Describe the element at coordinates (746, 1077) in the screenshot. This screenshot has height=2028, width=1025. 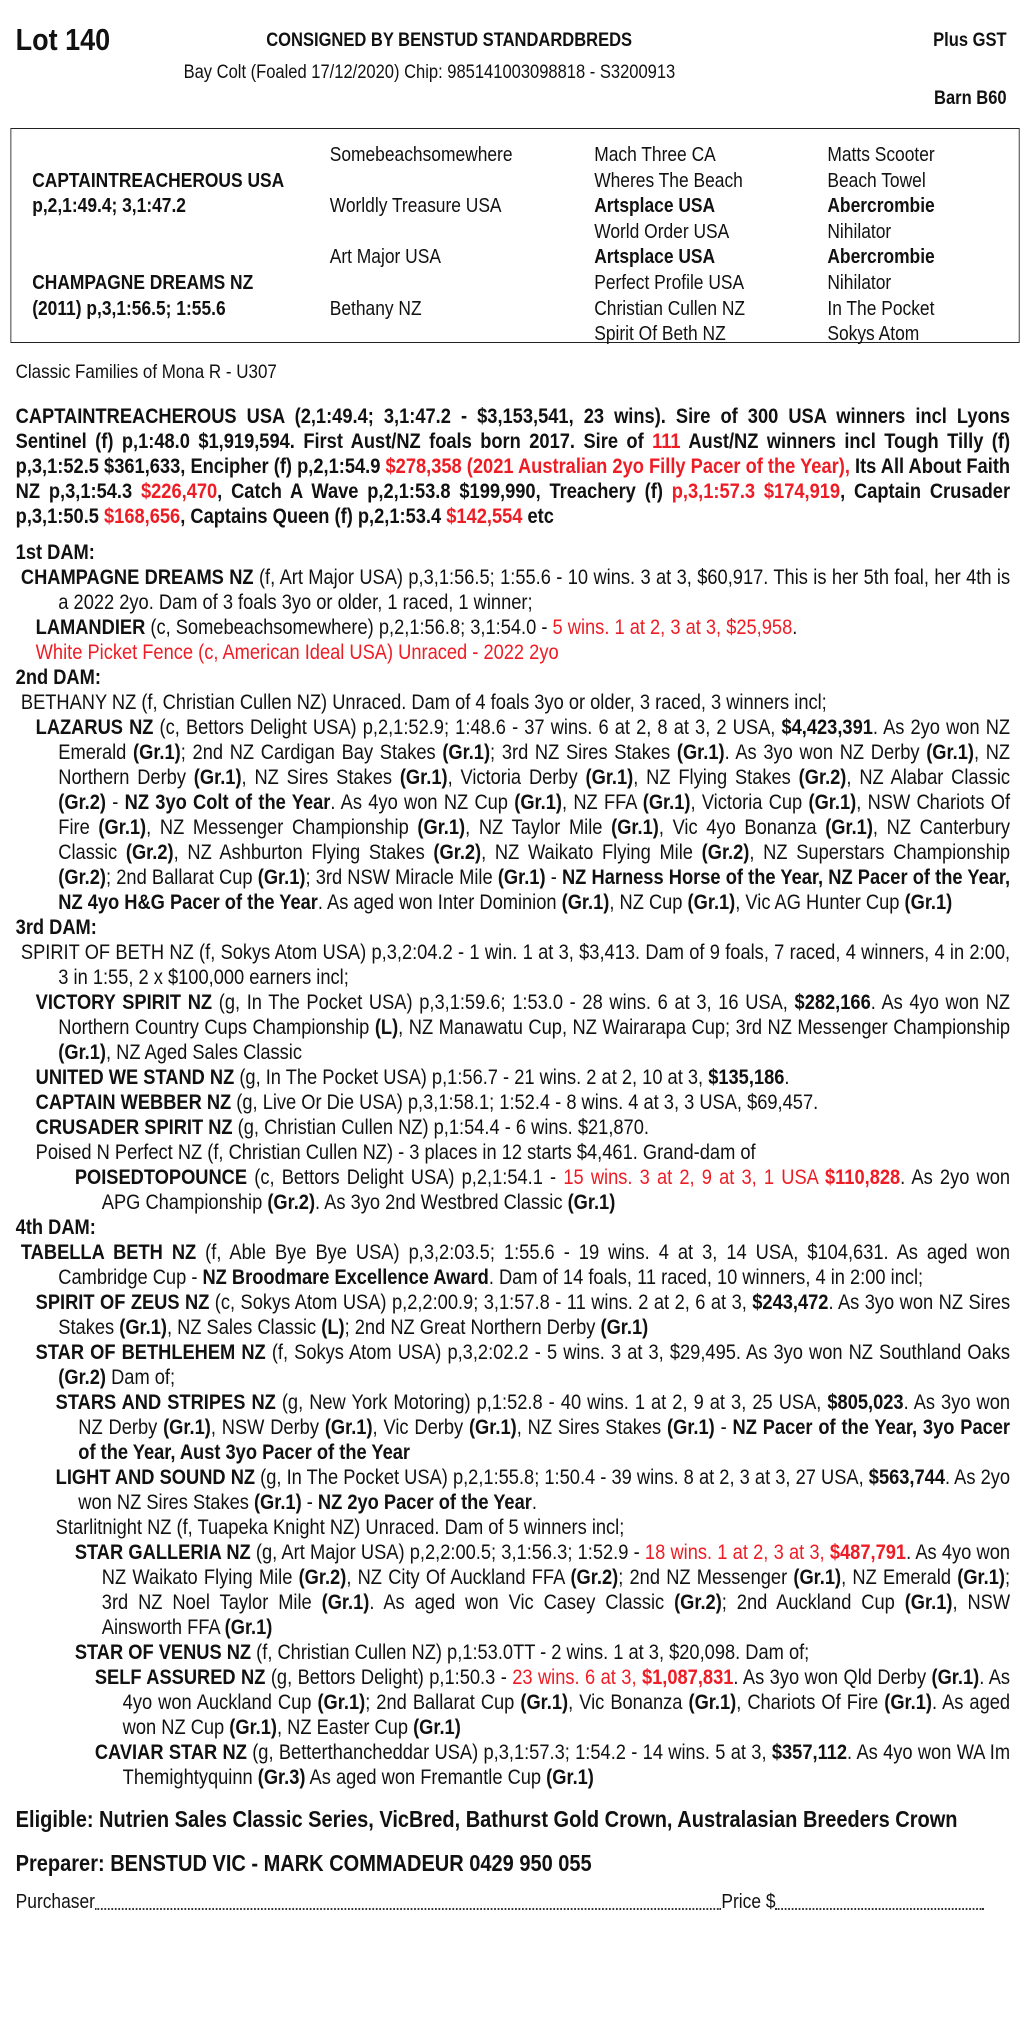
I see `bold-run: $135,186` at that location.